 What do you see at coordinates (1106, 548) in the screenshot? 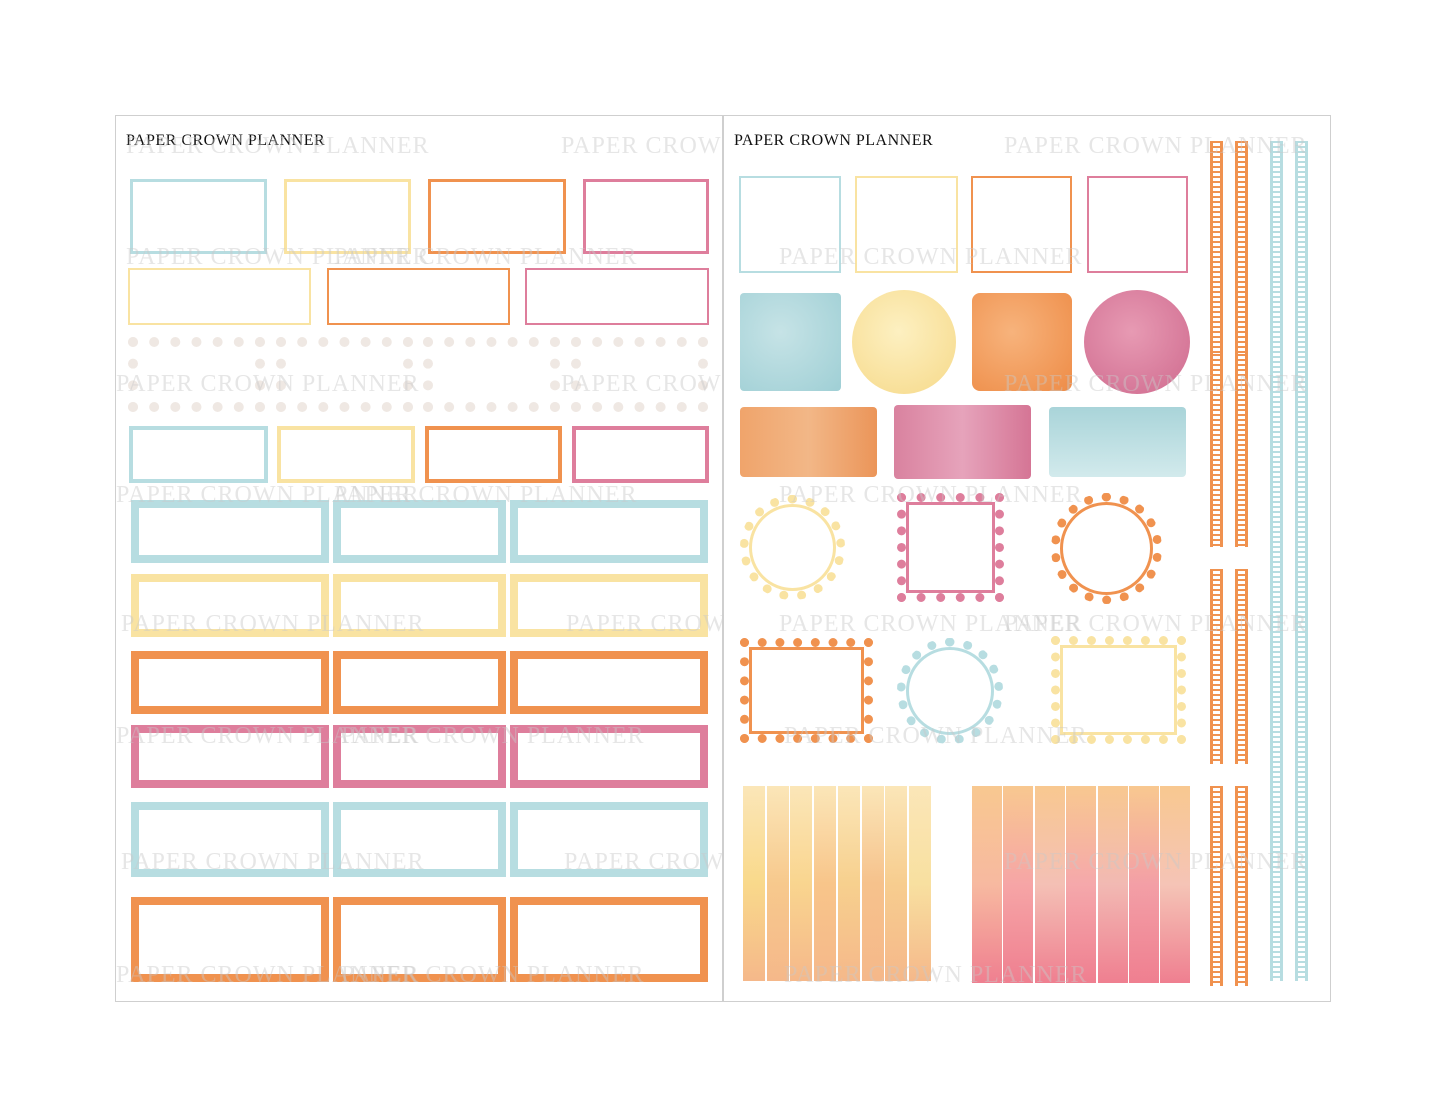
I see `lace-circle-orange` at bounding box center [1106, 548].